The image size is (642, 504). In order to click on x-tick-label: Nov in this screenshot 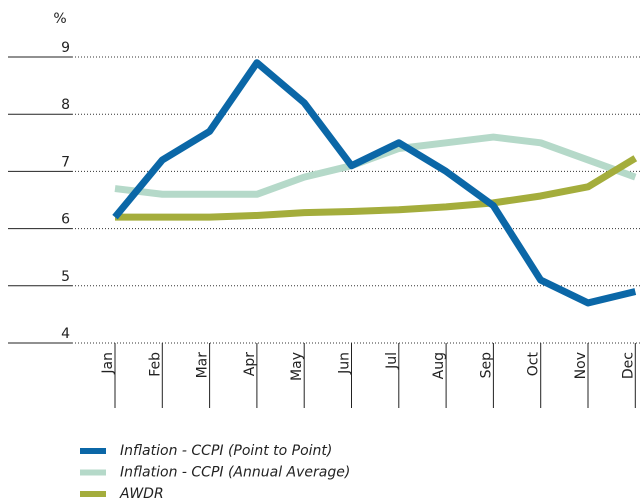, I will do `click(581, 365)`.